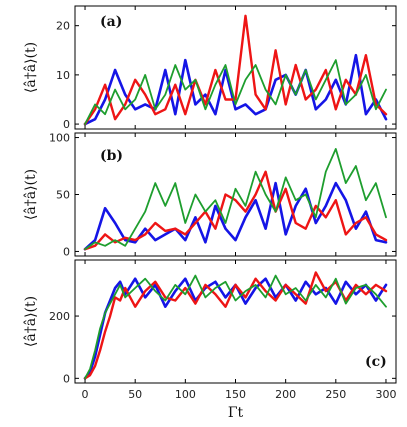 The width and height of the screenshot is (407, 427). I want to click on panel-label: (b), so click(111, 156).